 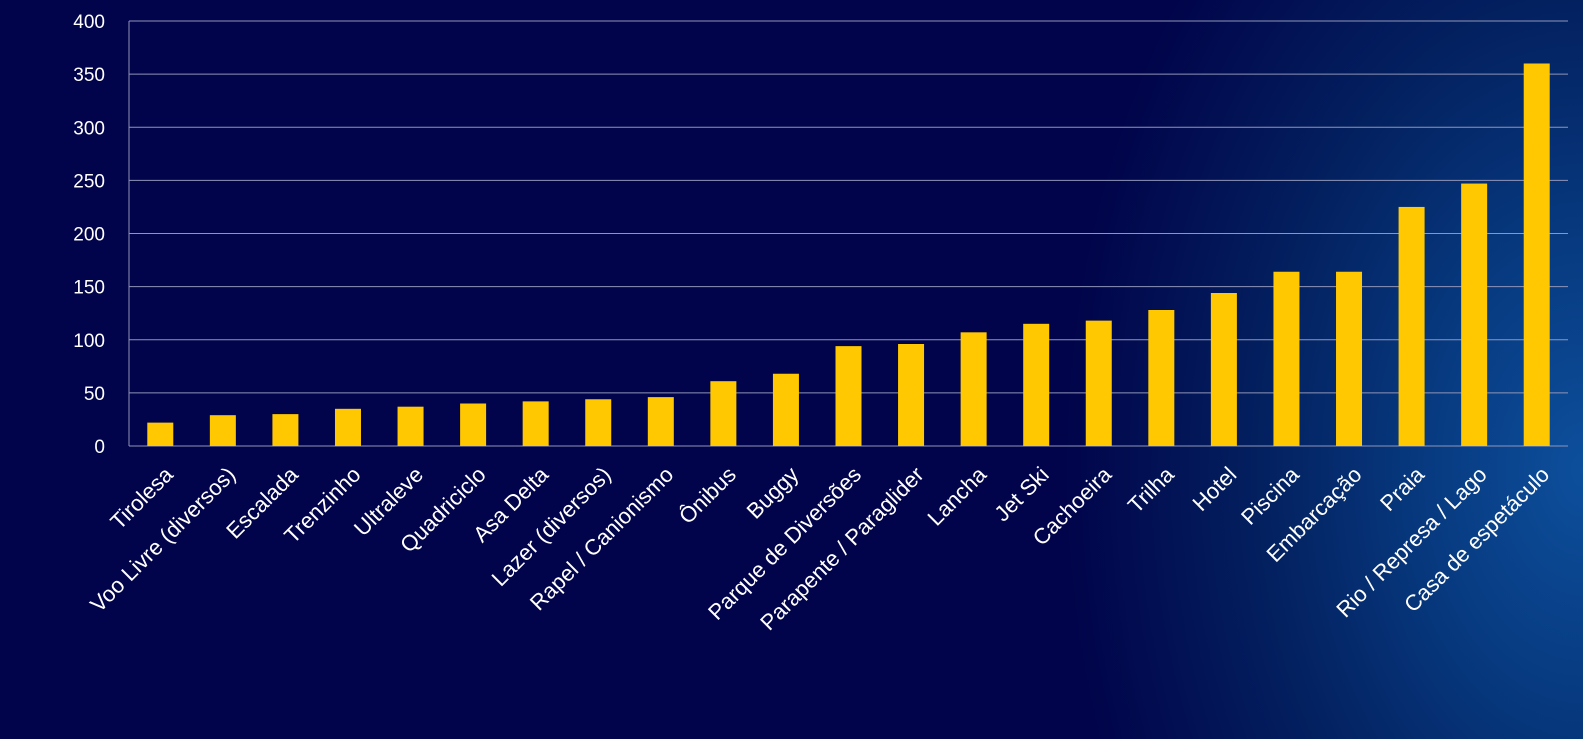 I want to click on y-tick-label: 0, so click(x=99, y=447).